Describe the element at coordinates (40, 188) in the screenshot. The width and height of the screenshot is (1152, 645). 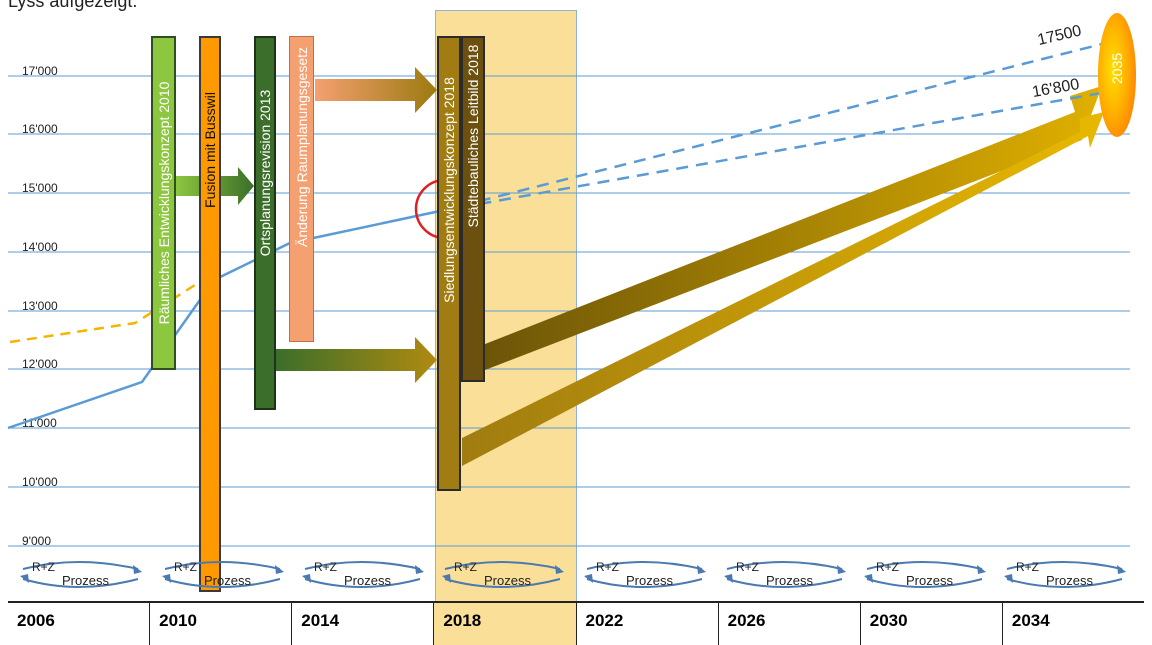
I see `y-label-15000: 15'000` at that location.